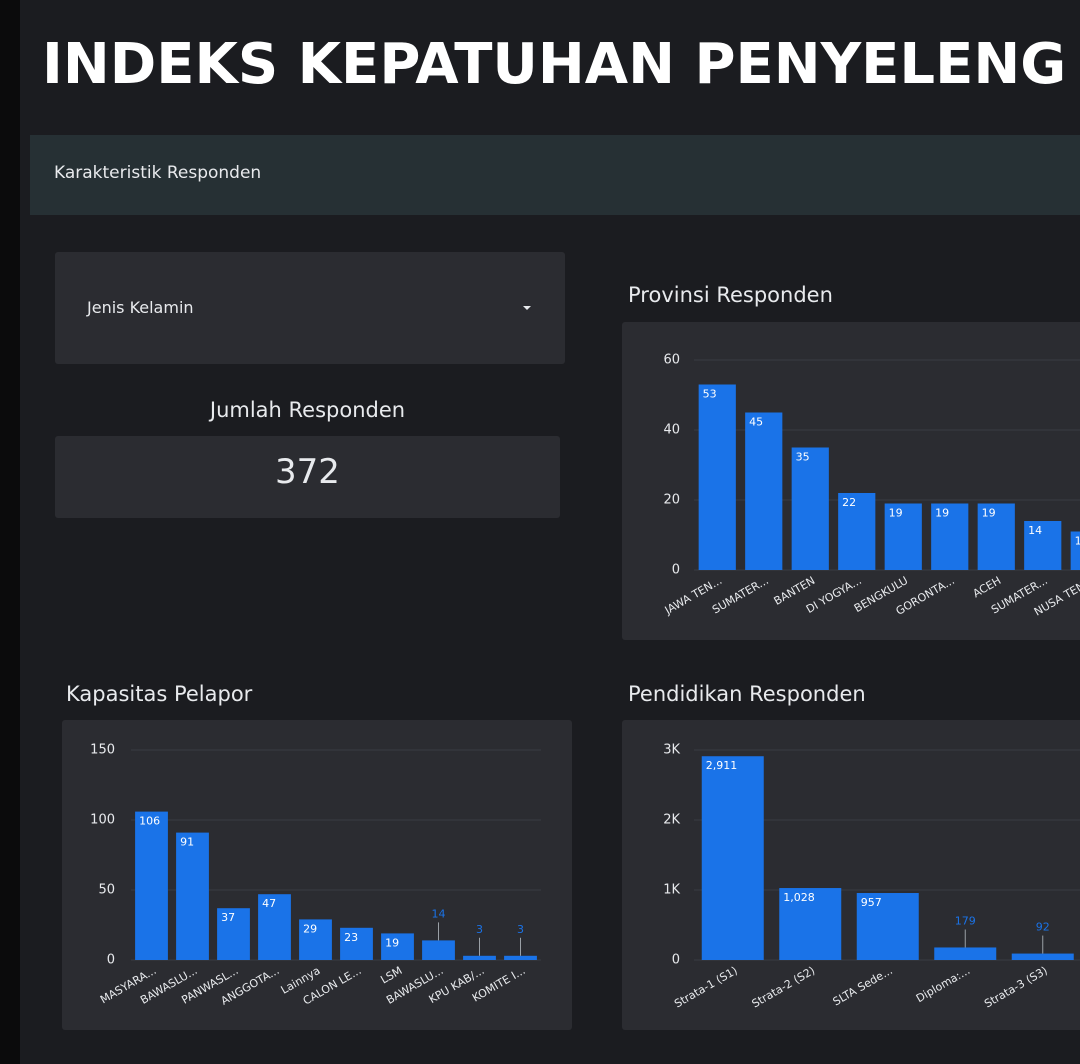 The height and width of the screenshot is (1064, 1080). What do you see at coordinates (158, 173) in the screenshot?
I see `section-label: Karakteristik Responden` at bounding box center [158, 173].